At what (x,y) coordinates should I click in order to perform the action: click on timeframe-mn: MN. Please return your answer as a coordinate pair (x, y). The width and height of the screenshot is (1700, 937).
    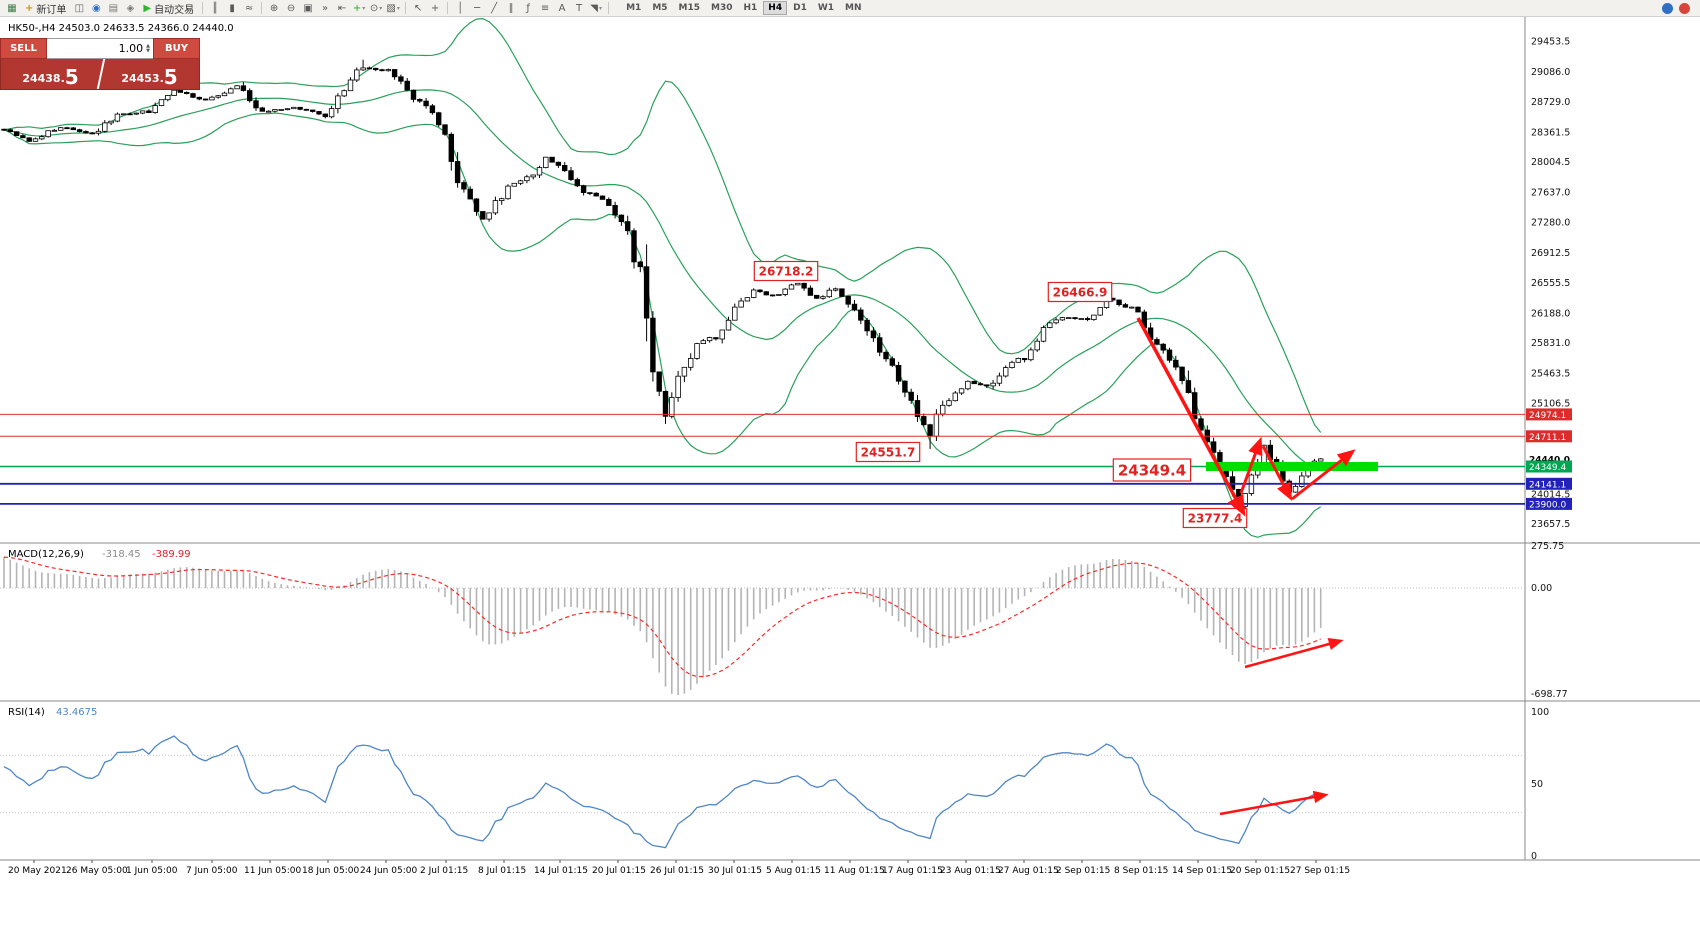
    Looking at the image, I should click on (853, 8).